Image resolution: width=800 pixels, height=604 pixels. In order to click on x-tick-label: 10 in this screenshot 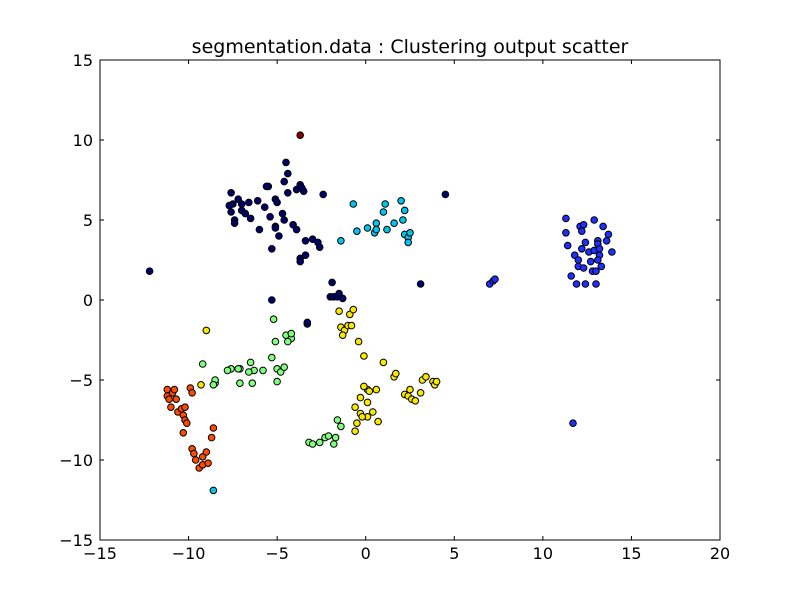, I will do `click(543, 553)`.